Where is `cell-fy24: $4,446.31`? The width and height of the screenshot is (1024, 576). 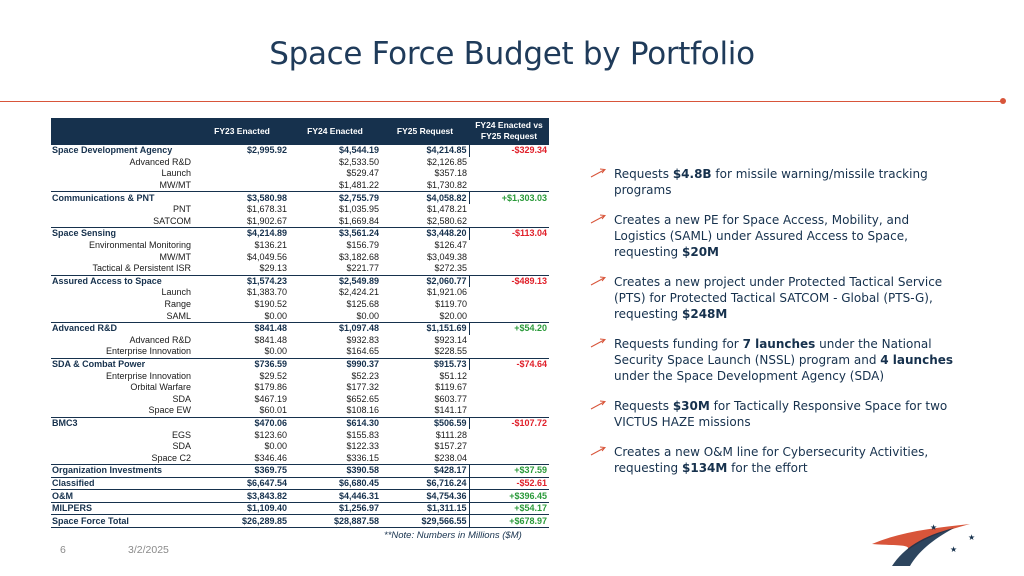
cell-fy24: $4,446.31 is located at coordinates (335, 496).